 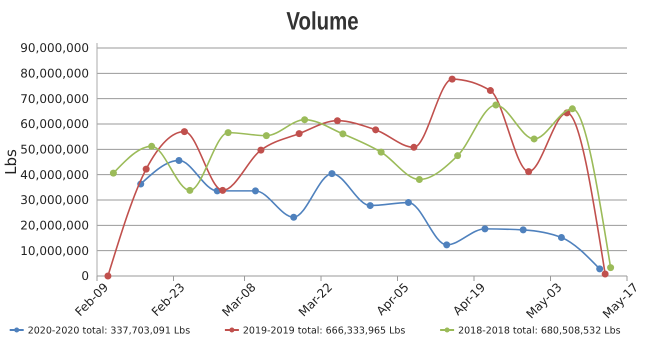 I want to click on y-tick-label: 0, so click(x=85, y=276).